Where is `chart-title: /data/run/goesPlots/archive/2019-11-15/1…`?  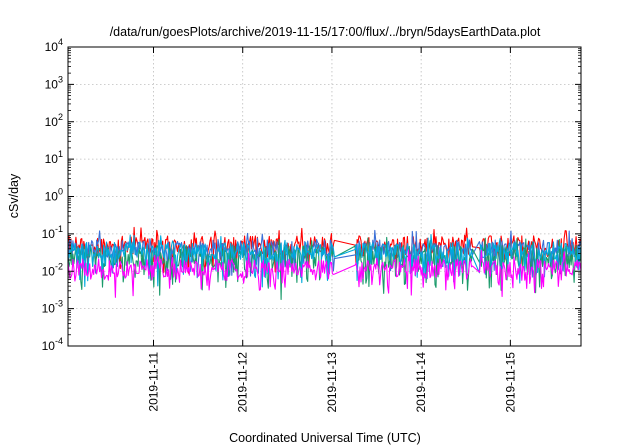 chart-title: /data/run/goesPlots/archive/2019-11-15/1… is located at coordinates (325, 32).